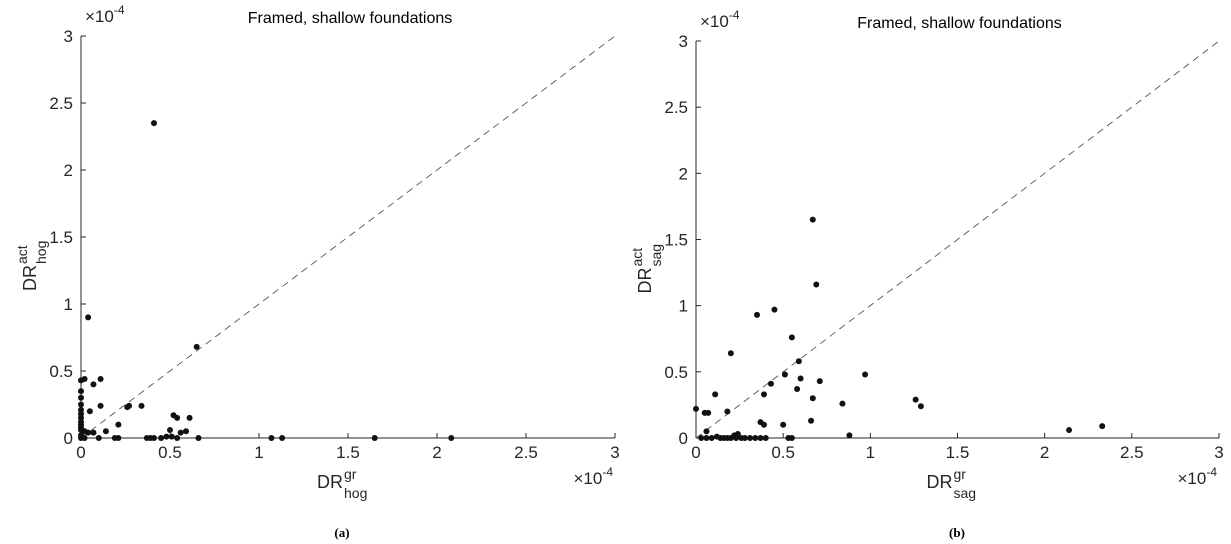 Image resolution: width=1231 pixels, height=544 pixels. Describe the element at coordinates (960, 474) in the screenshot. I see `x-axis-label-sup: gr` at that location.